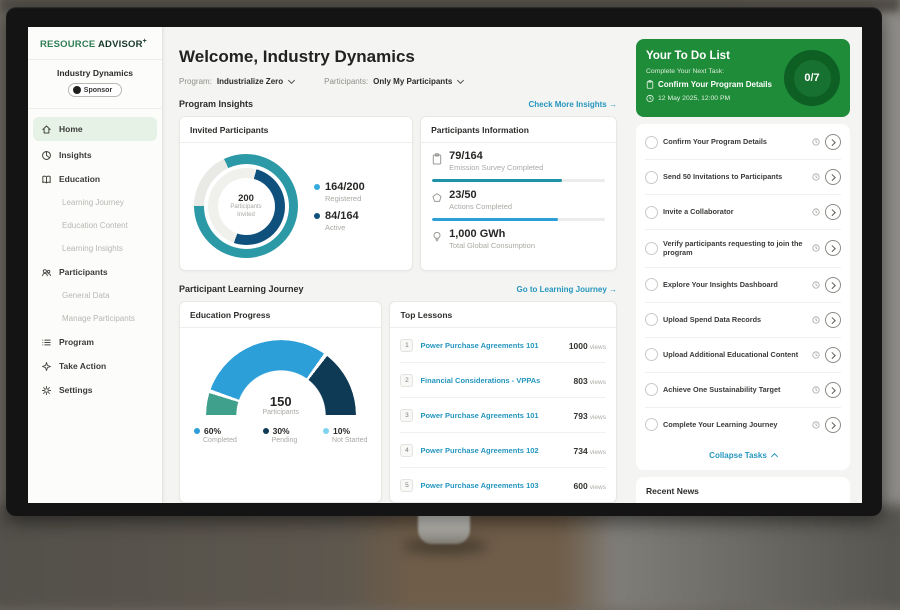 The image size is (900, 610). Describe the element at coordinates (346, 81) in the screenshot. I see `participants-filter-label: Participants:` at that location.